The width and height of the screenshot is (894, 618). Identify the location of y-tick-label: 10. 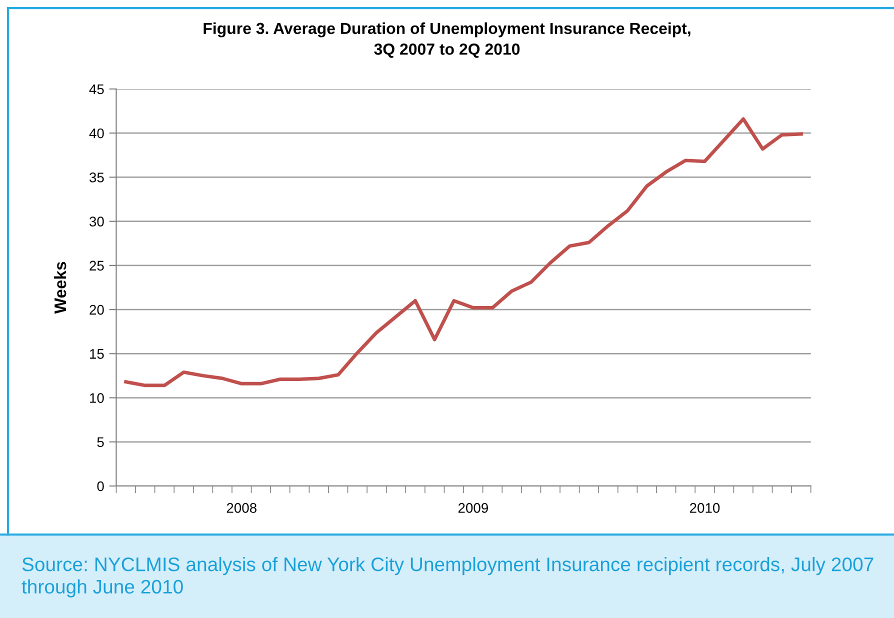
(97, 398).